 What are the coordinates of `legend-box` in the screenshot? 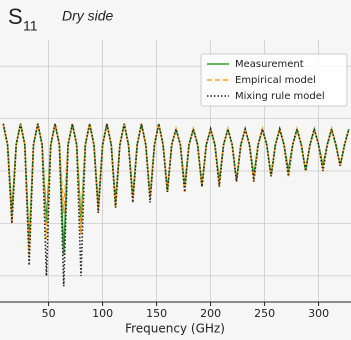 It's located at (274, 80).